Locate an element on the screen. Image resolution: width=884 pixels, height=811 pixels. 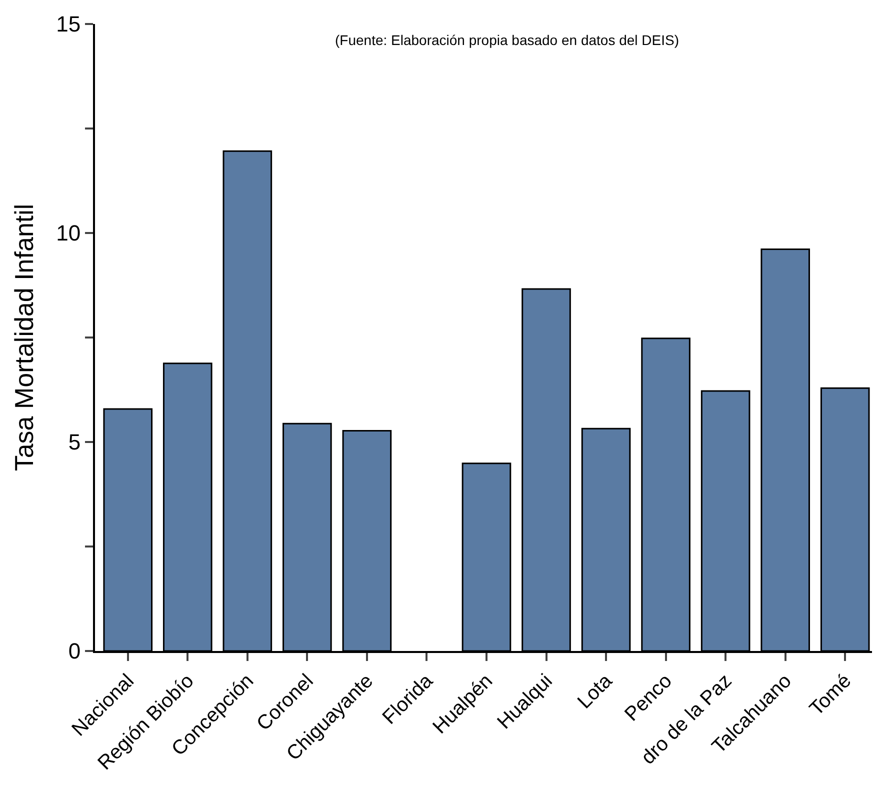
y-axis-title: Tasa Mortalidad Infantil is located at coordinates (24, 338).